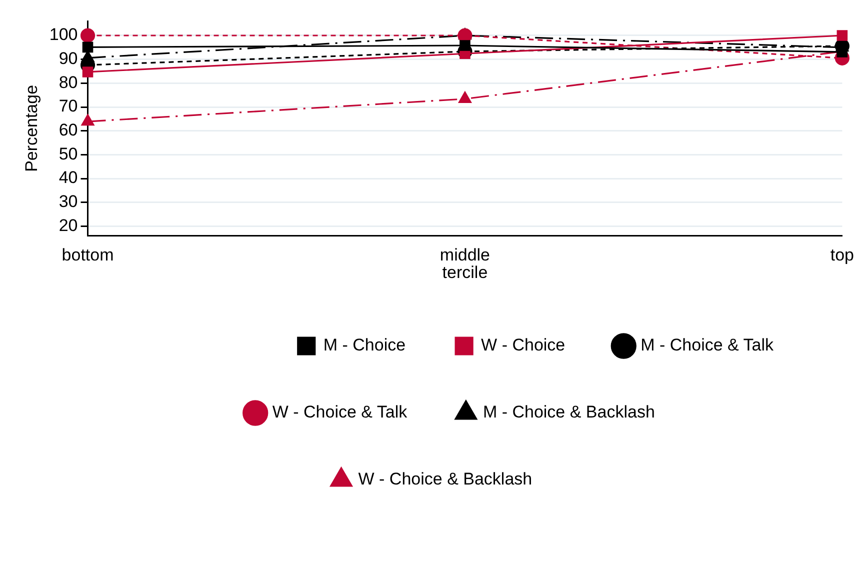 Image resolution: width=865 pixels, height=577 pixels. What do you see at coordinates (68, 82) in the screenshot?
I see `y-tick-label: 80` at bounding box center [68, 82].